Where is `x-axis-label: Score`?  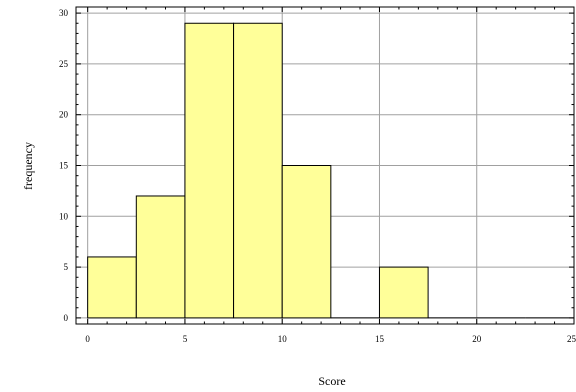 x-axis-label: Score is located at coordinates (331, 381).